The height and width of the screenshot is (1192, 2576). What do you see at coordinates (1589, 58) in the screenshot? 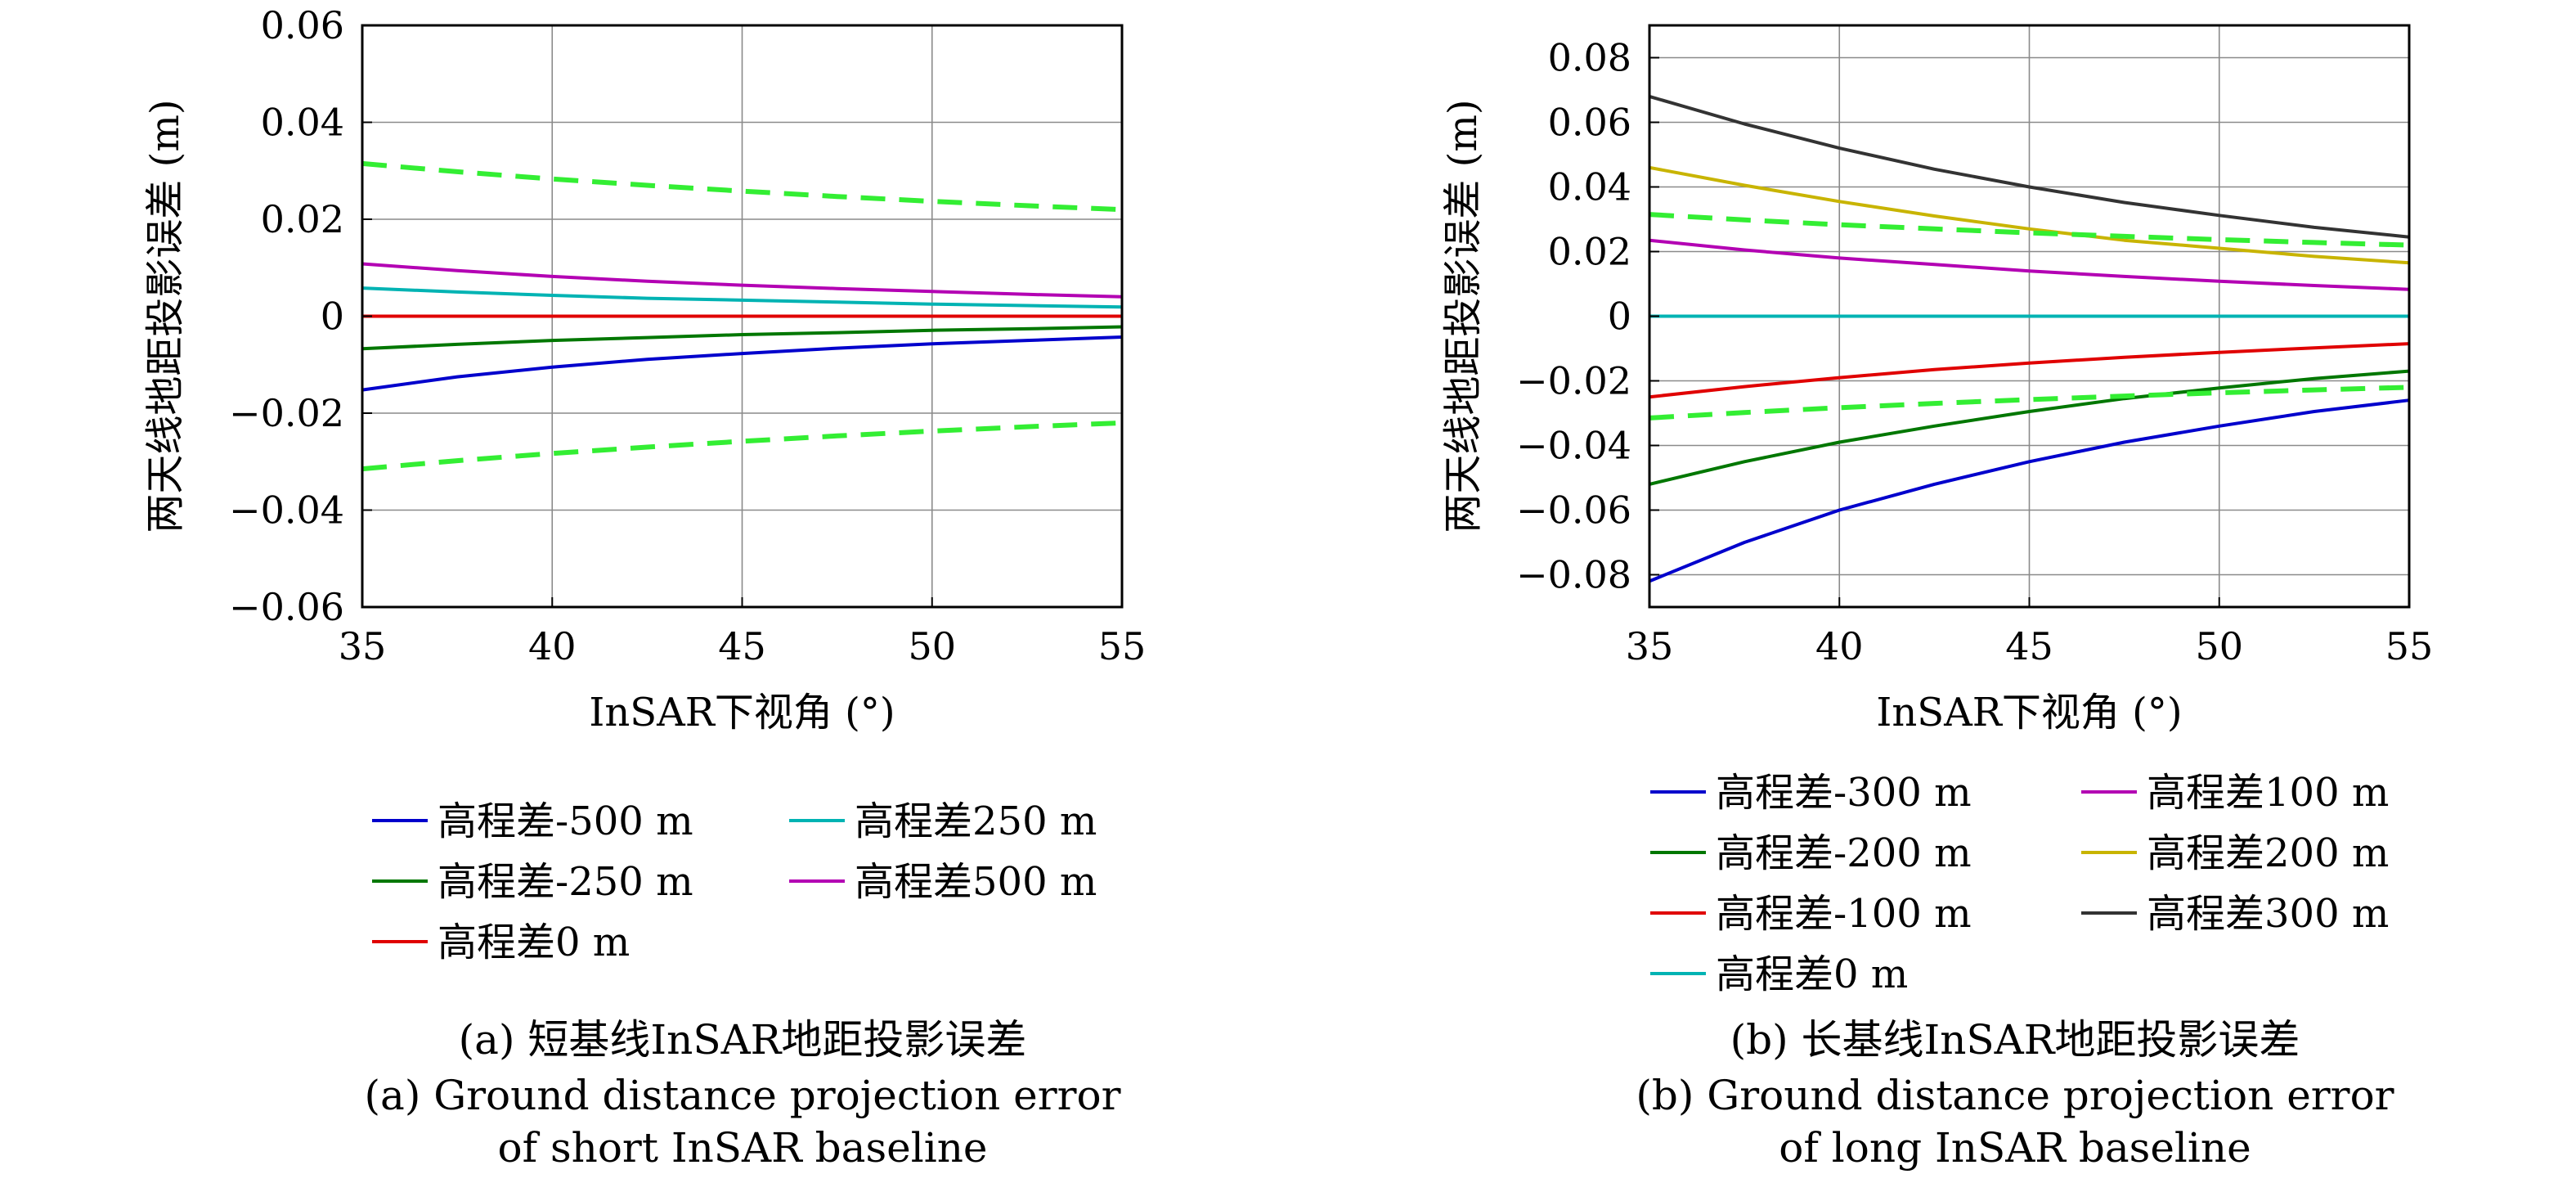
I see `y-tick-label: 0.08` at bounding box center [1589, 58].